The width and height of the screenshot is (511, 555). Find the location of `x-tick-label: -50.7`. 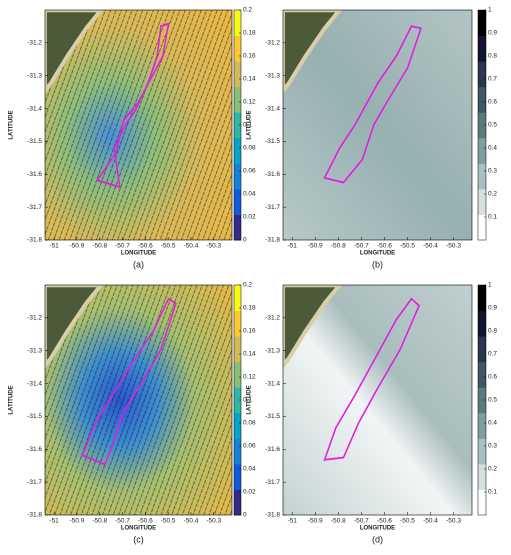

x-tick-label: -50.7 is located at coordinates (361, 521).